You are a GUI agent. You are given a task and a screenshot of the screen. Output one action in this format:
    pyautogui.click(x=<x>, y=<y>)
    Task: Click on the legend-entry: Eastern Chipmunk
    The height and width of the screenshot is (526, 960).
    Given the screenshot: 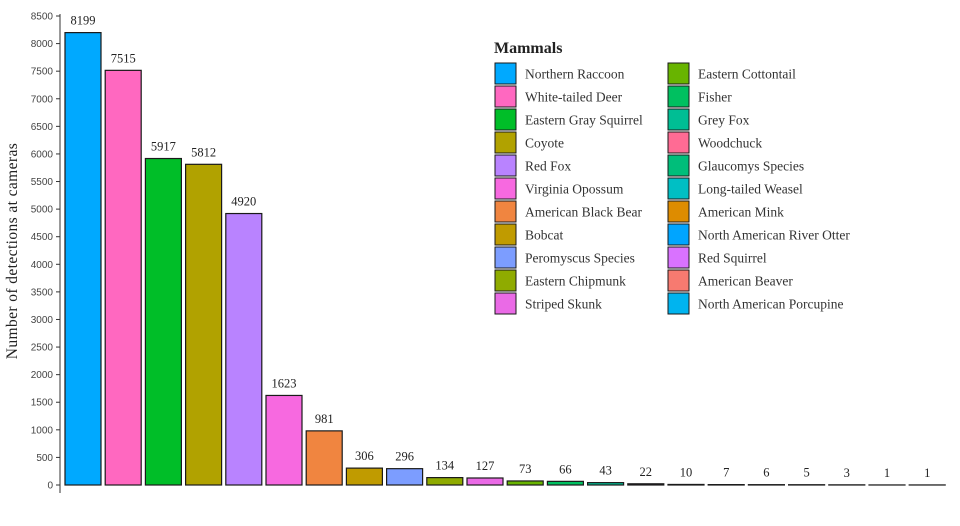 What is the action you would take?
    pyautogui.click(x=575, y=281)
    